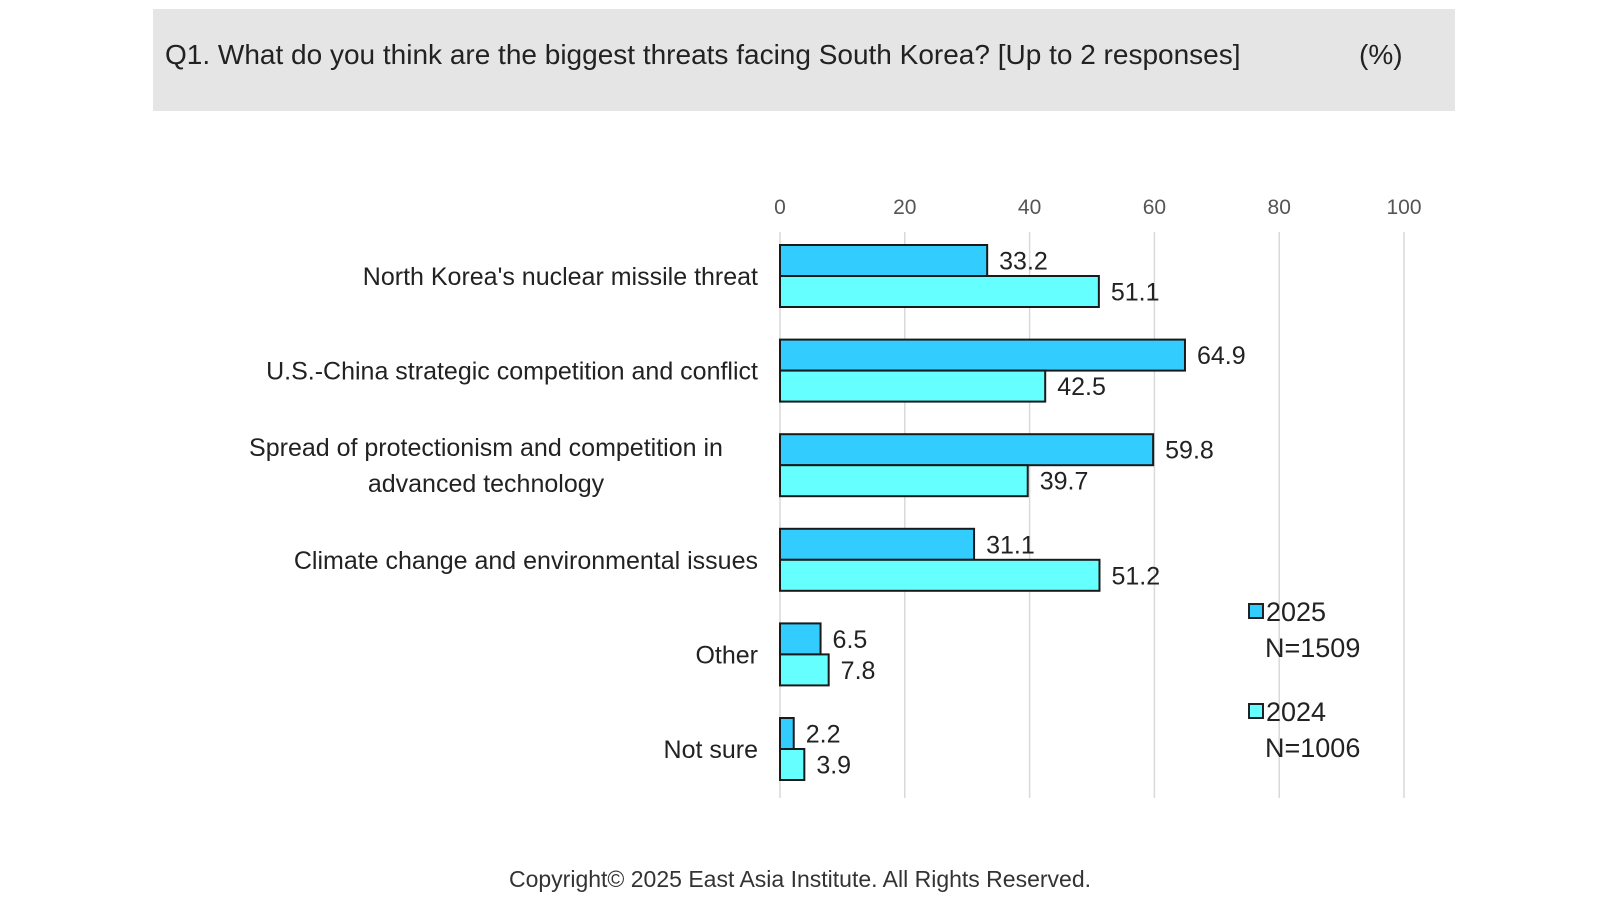  I want to click on data-label-2024: 7.8, so click(858, 671).